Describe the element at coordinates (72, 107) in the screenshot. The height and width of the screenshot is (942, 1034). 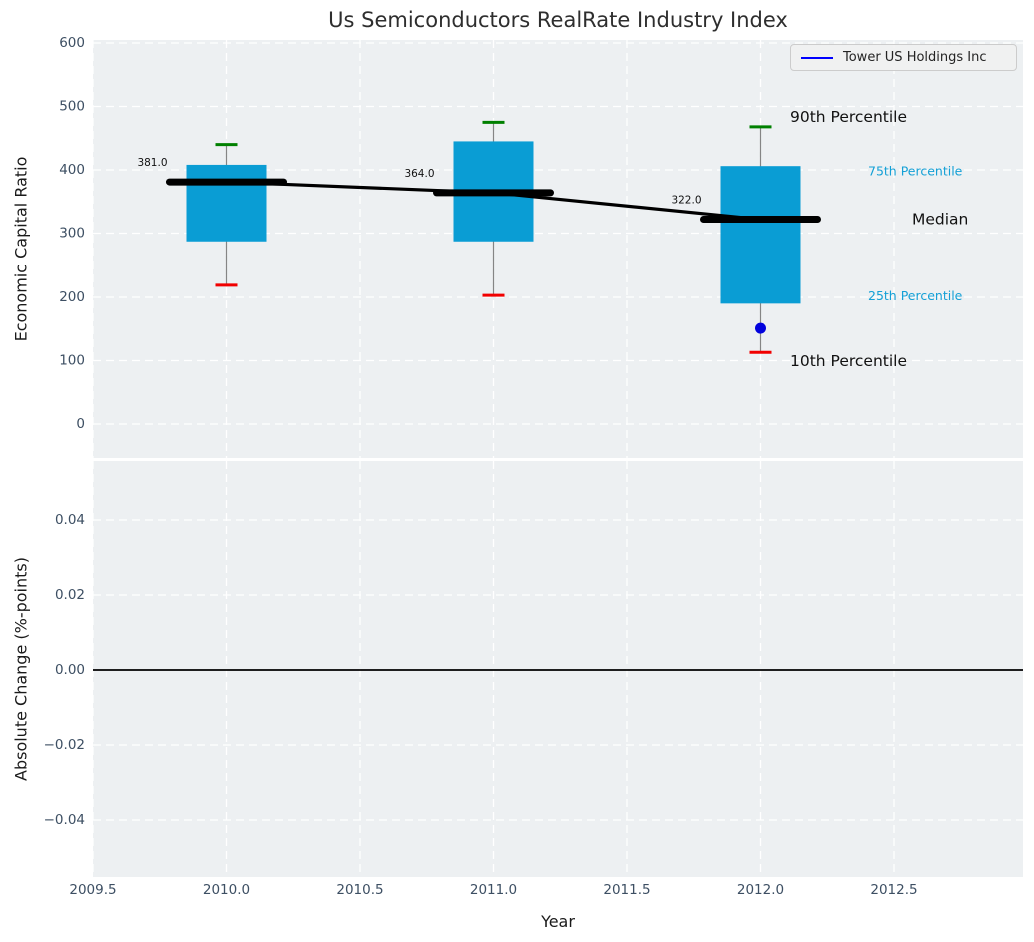
I see `top-y-tick-label: 500` at that location.